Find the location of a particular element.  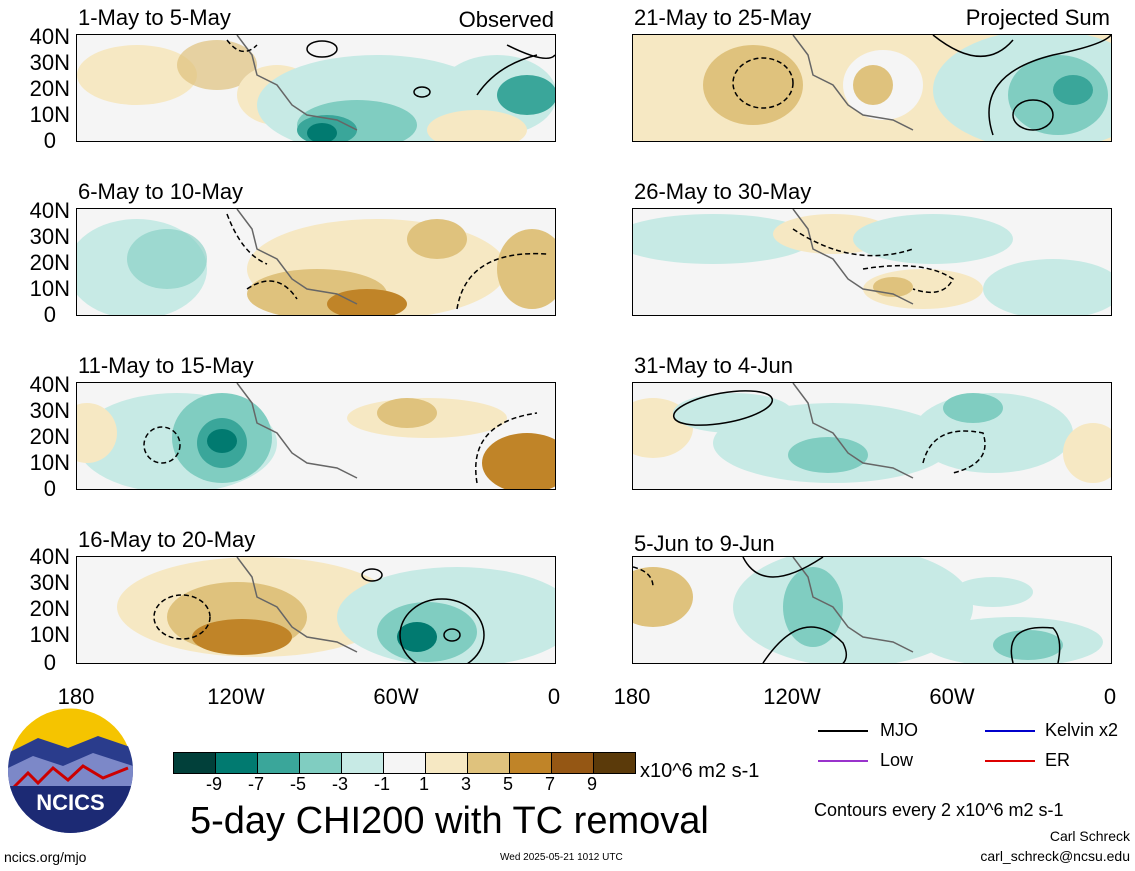

timestamp: Wed 2025-05-21 1012 UTC is located at coordinates (561, 857).